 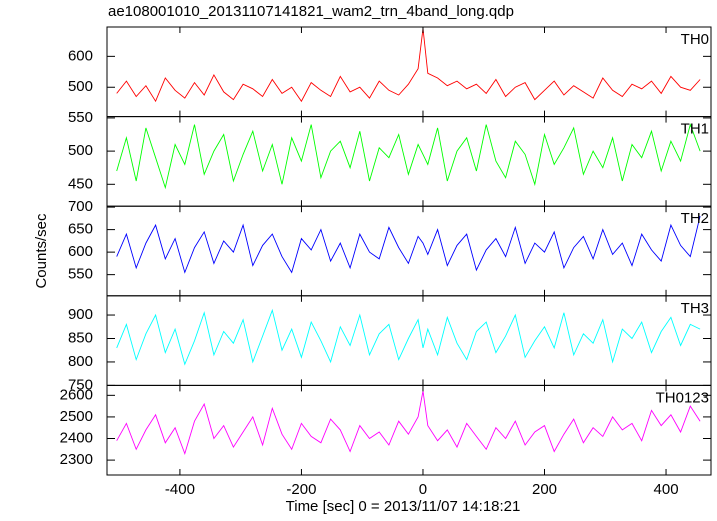 I want to click on panel-label: TH1, so click(x=695, y=129).